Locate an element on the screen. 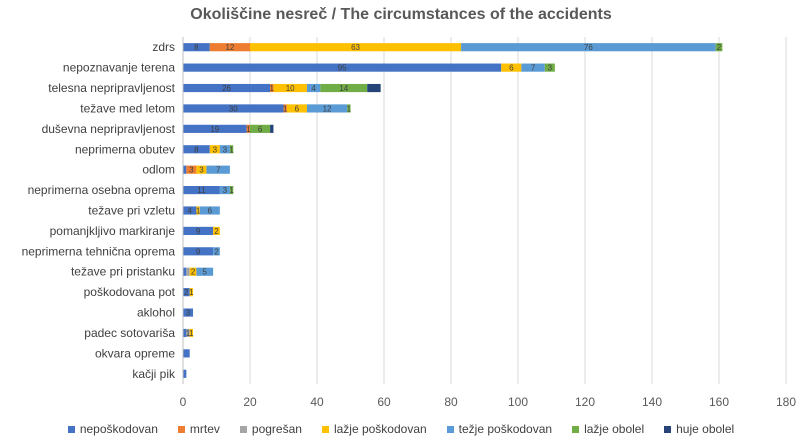  category-label: težave pri vzletu is located at coordinates (131, 211).